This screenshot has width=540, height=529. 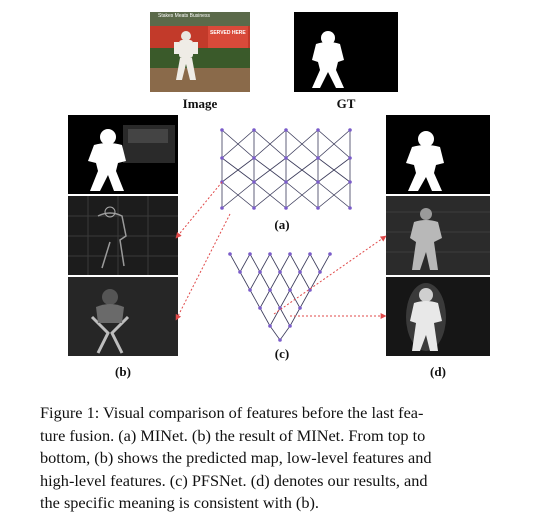 I want to click on pfsnet-architecture-diagram, so click(x=280, y=297).